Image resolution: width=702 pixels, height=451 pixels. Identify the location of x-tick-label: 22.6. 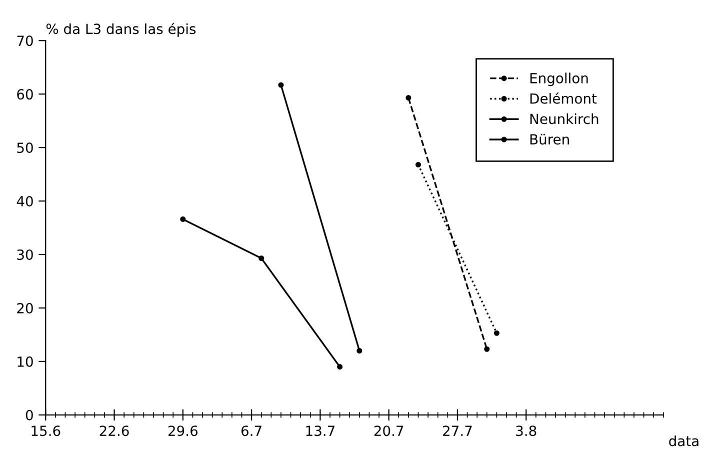
(114, 431).